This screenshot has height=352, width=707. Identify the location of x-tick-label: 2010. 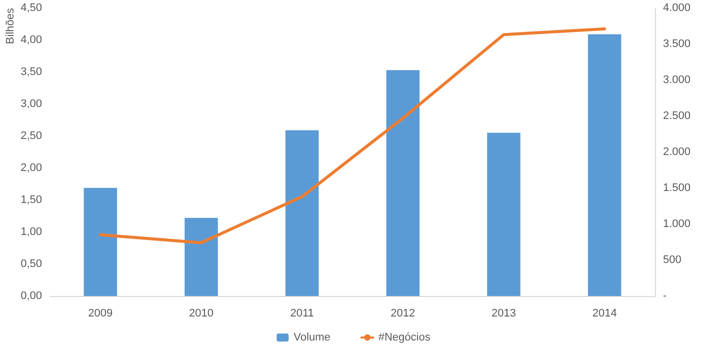
(201, 314).